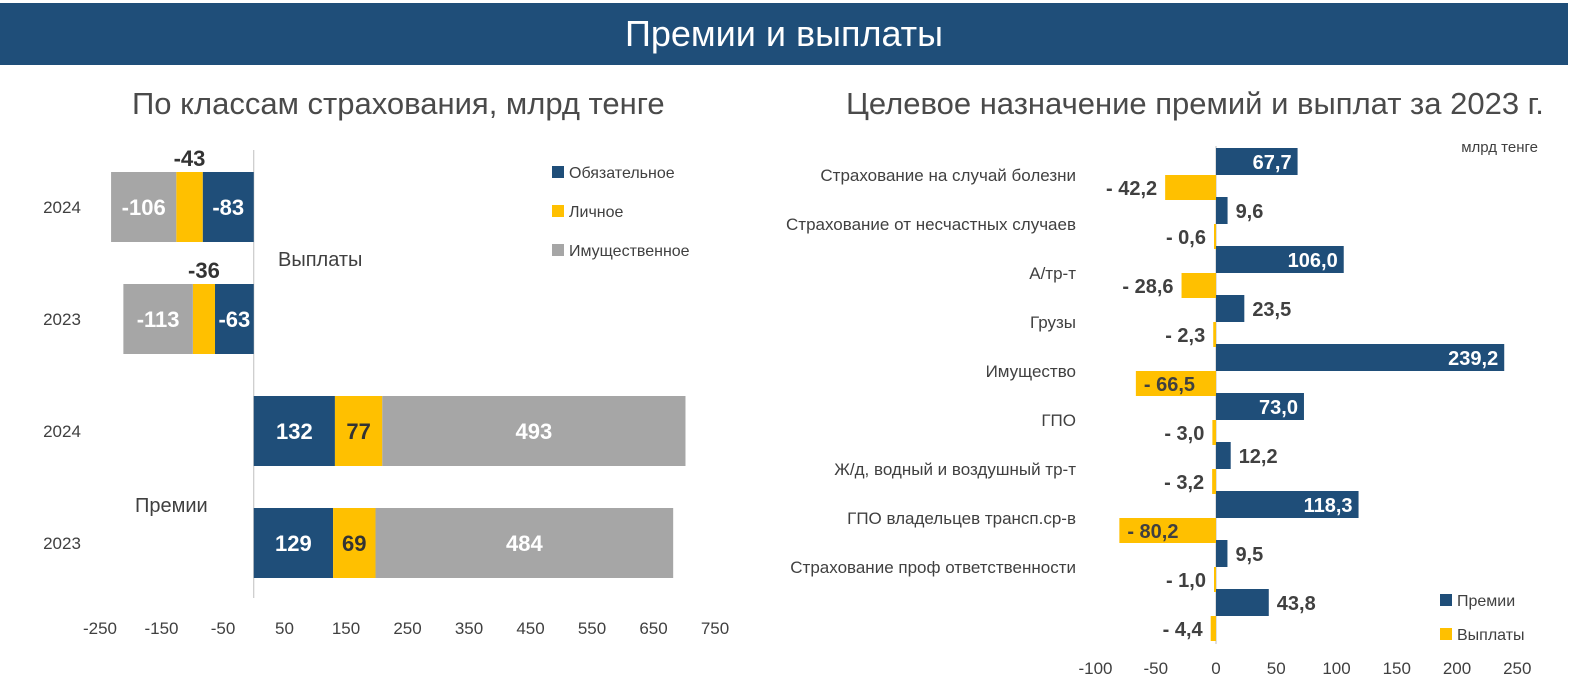 The height and width of the screenshot is (696, 1576). Describe the element at coordinates (1271, 310) in the screenshot. I see `data-label-premium: 23,5` at that location.